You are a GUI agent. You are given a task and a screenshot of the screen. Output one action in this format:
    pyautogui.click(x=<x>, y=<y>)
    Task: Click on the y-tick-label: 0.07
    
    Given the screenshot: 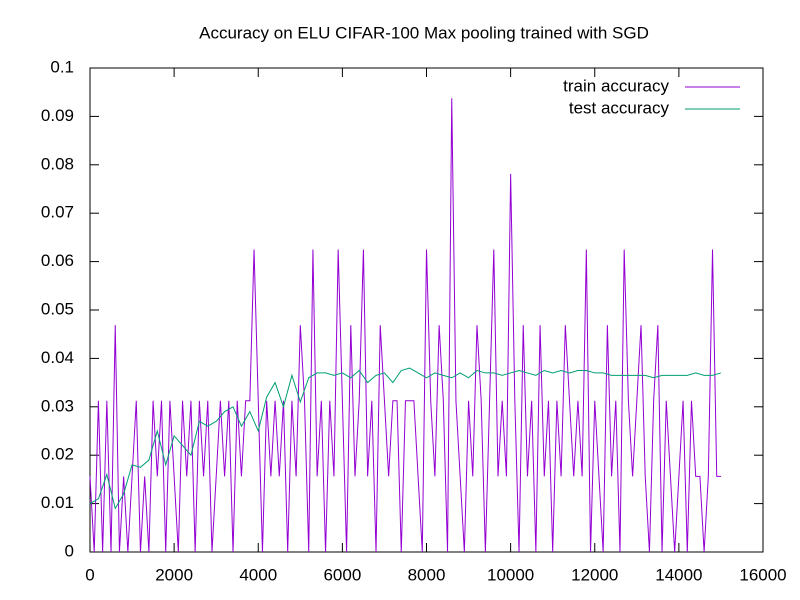 What is the action you would take?
    pyautogui.click(x=57, y=212)
    